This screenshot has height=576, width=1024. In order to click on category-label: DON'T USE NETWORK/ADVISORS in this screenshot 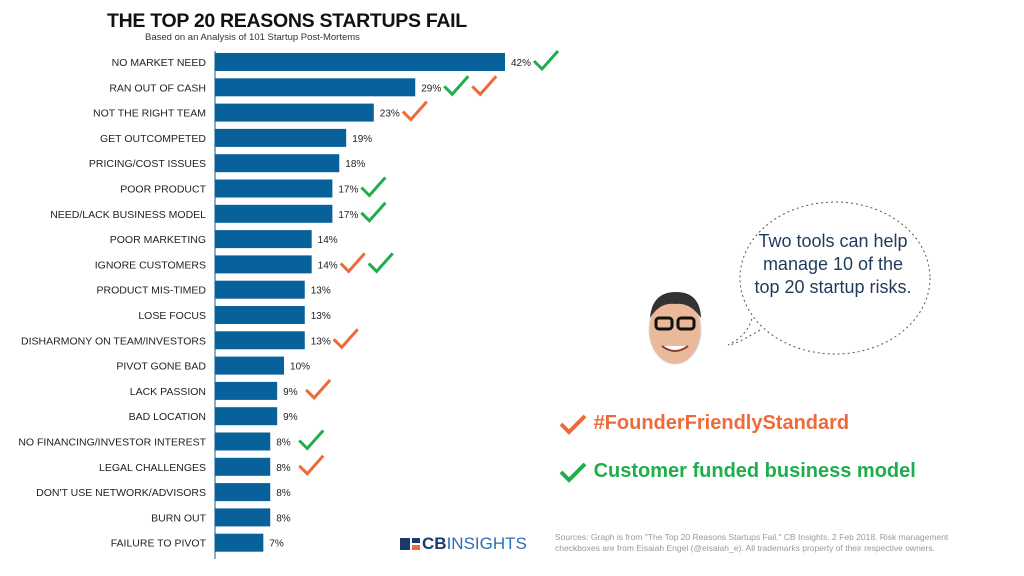, I will do `click(121, 493)`.